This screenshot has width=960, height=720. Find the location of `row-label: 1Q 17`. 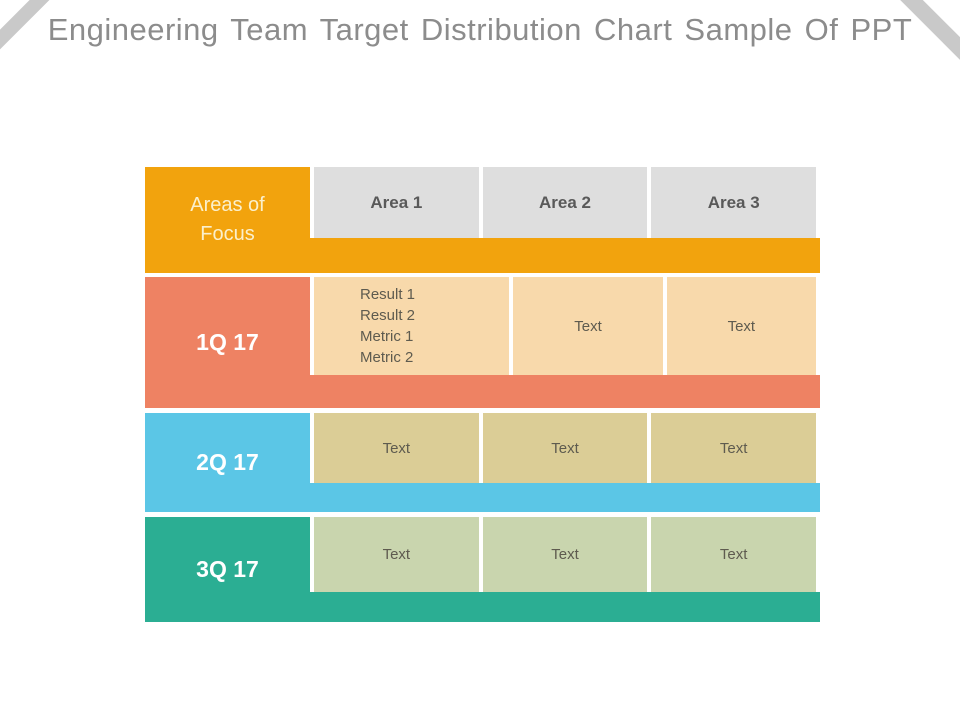

row-label: 1Q 17 is located at coordinates (227, 342).